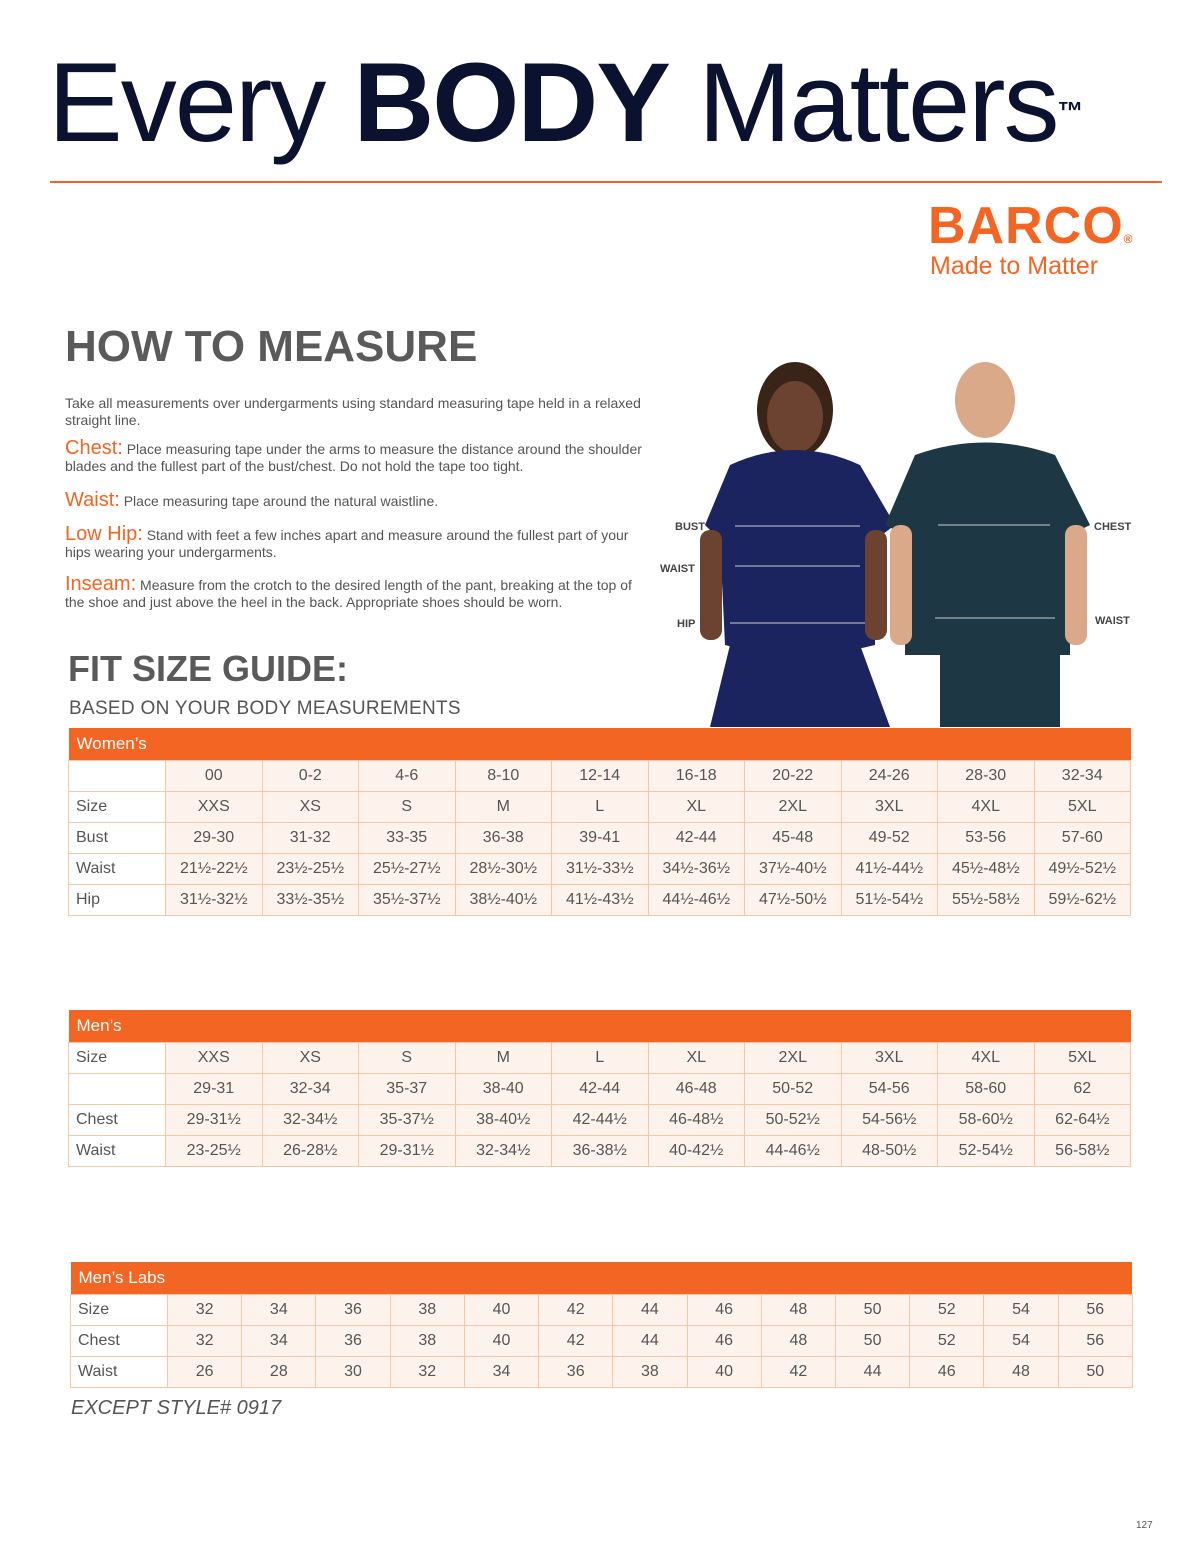  I want to click on table-header: Men’s, so click(599, 1026).